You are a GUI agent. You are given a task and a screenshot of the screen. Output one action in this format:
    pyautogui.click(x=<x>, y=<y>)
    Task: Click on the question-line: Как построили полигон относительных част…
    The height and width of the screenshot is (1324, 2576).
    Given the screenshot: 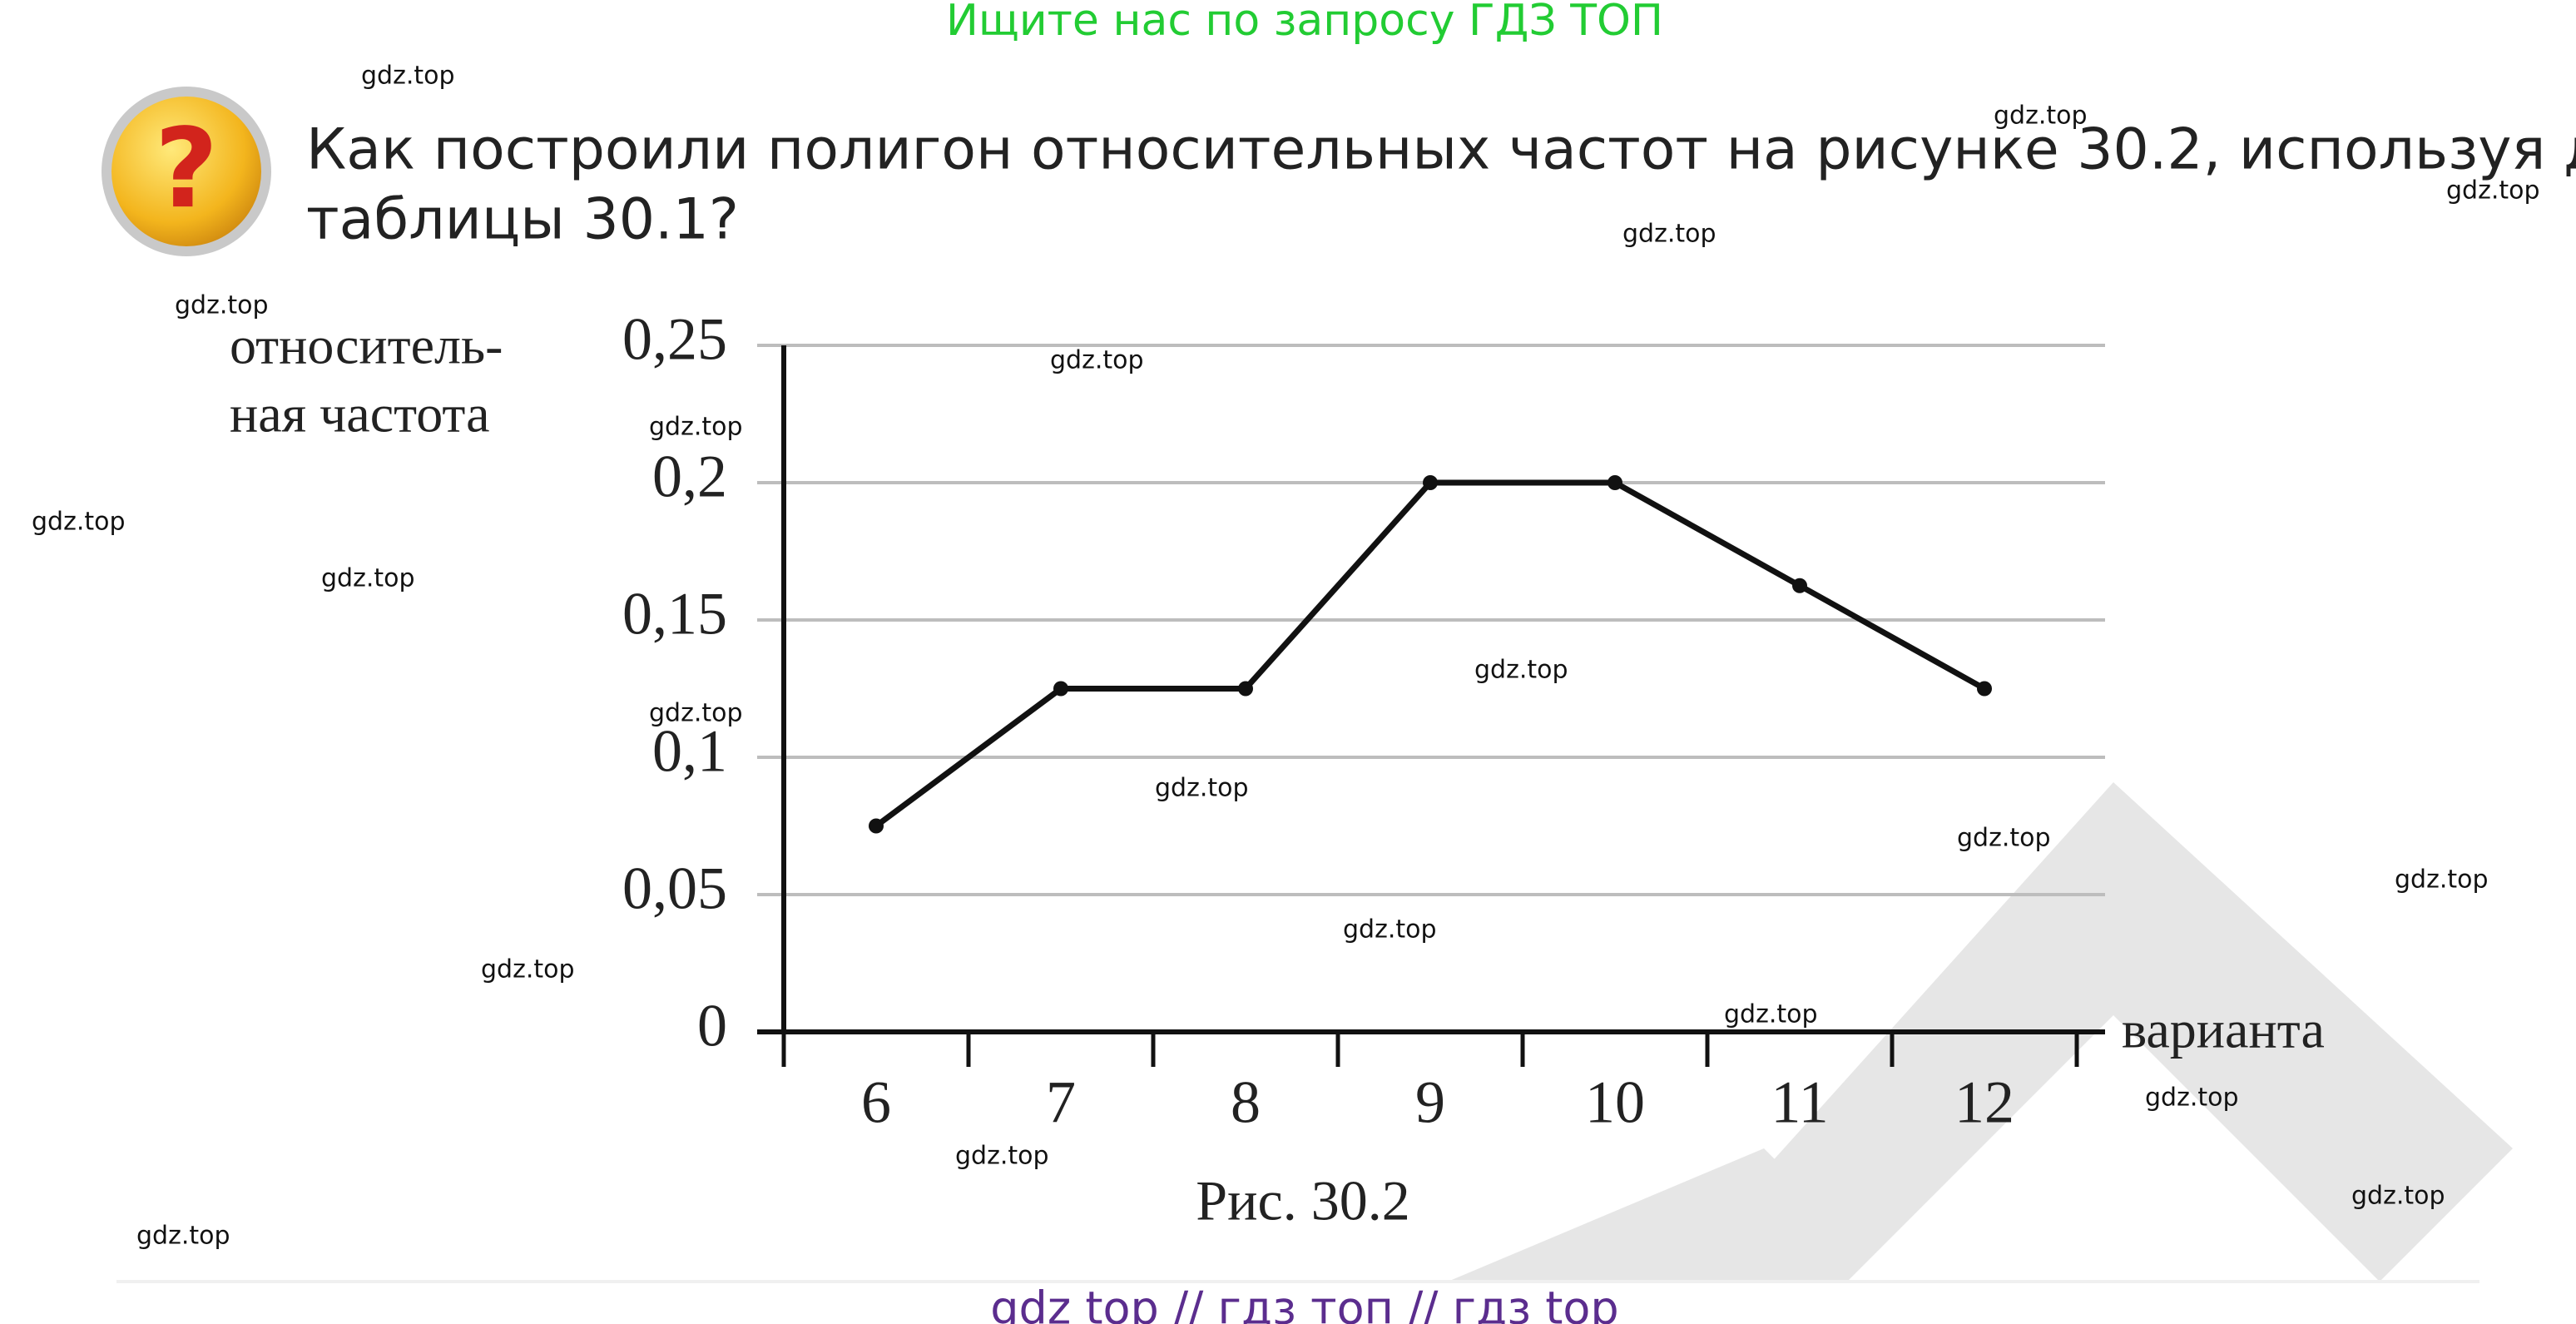 What is the action you would take?
    pyautogui.click(x=1441, y=150)
    